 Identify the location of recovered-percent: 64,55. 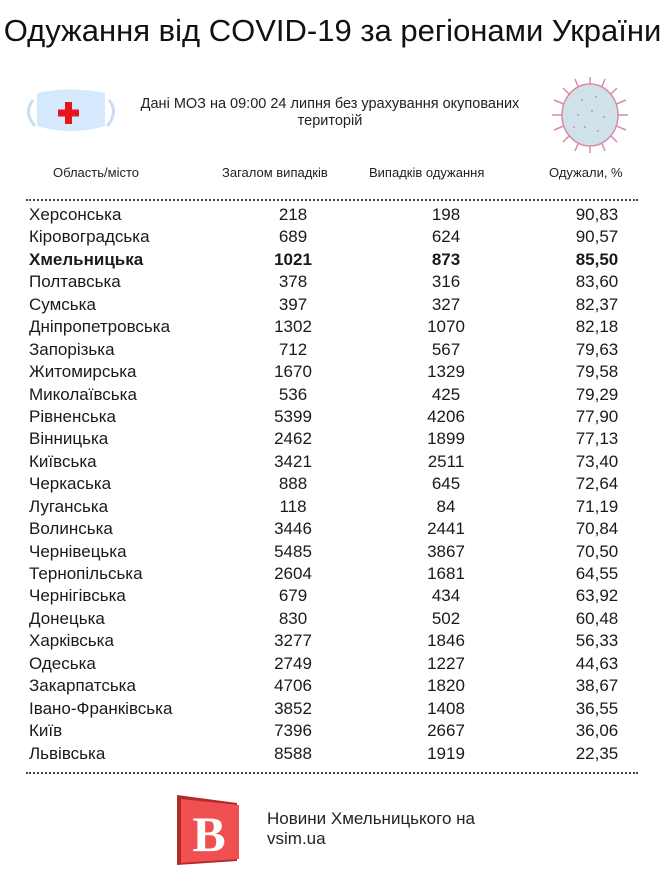
(597, 573).